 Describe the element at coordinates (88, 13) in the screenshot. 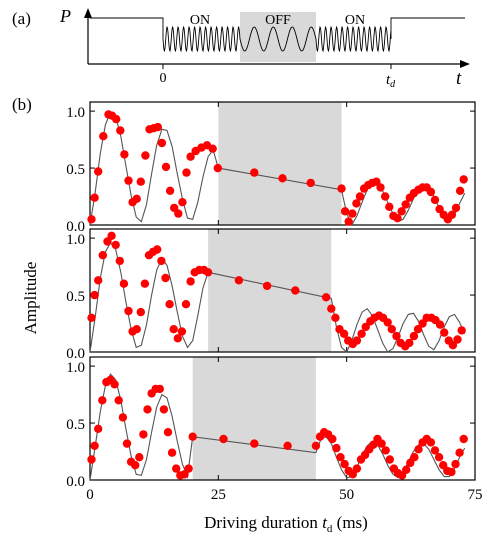

I see `power-axis-arrow` at that location.